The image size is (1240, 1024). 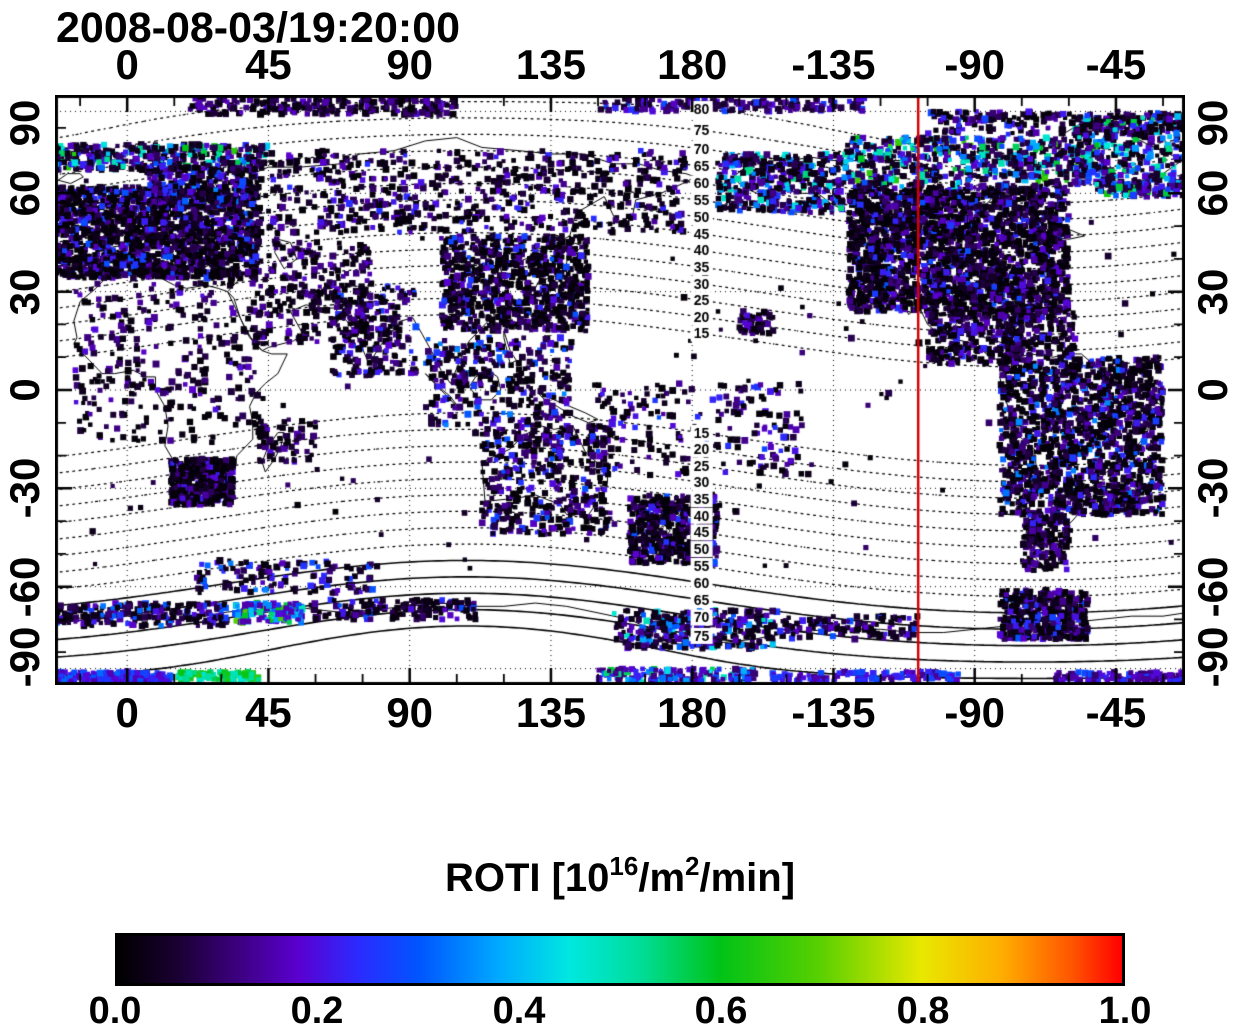 What do you see at coordinates (833, 64) in the screenshot?
I see `lon-tick-label-top: -135` at bounding box center [833, 64].